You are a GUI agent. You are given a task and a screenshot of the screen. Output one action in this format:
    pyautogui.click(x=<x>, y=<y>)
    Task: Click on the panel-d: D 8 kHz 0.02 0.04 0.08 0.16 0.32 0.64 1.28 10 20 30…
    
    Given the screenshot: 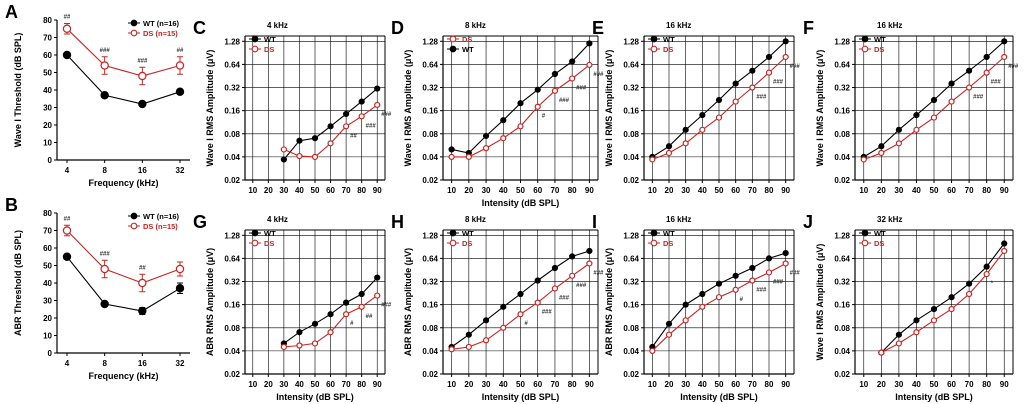 What is the action you would take?
    pyautogui.click(x=497, y=113)
    